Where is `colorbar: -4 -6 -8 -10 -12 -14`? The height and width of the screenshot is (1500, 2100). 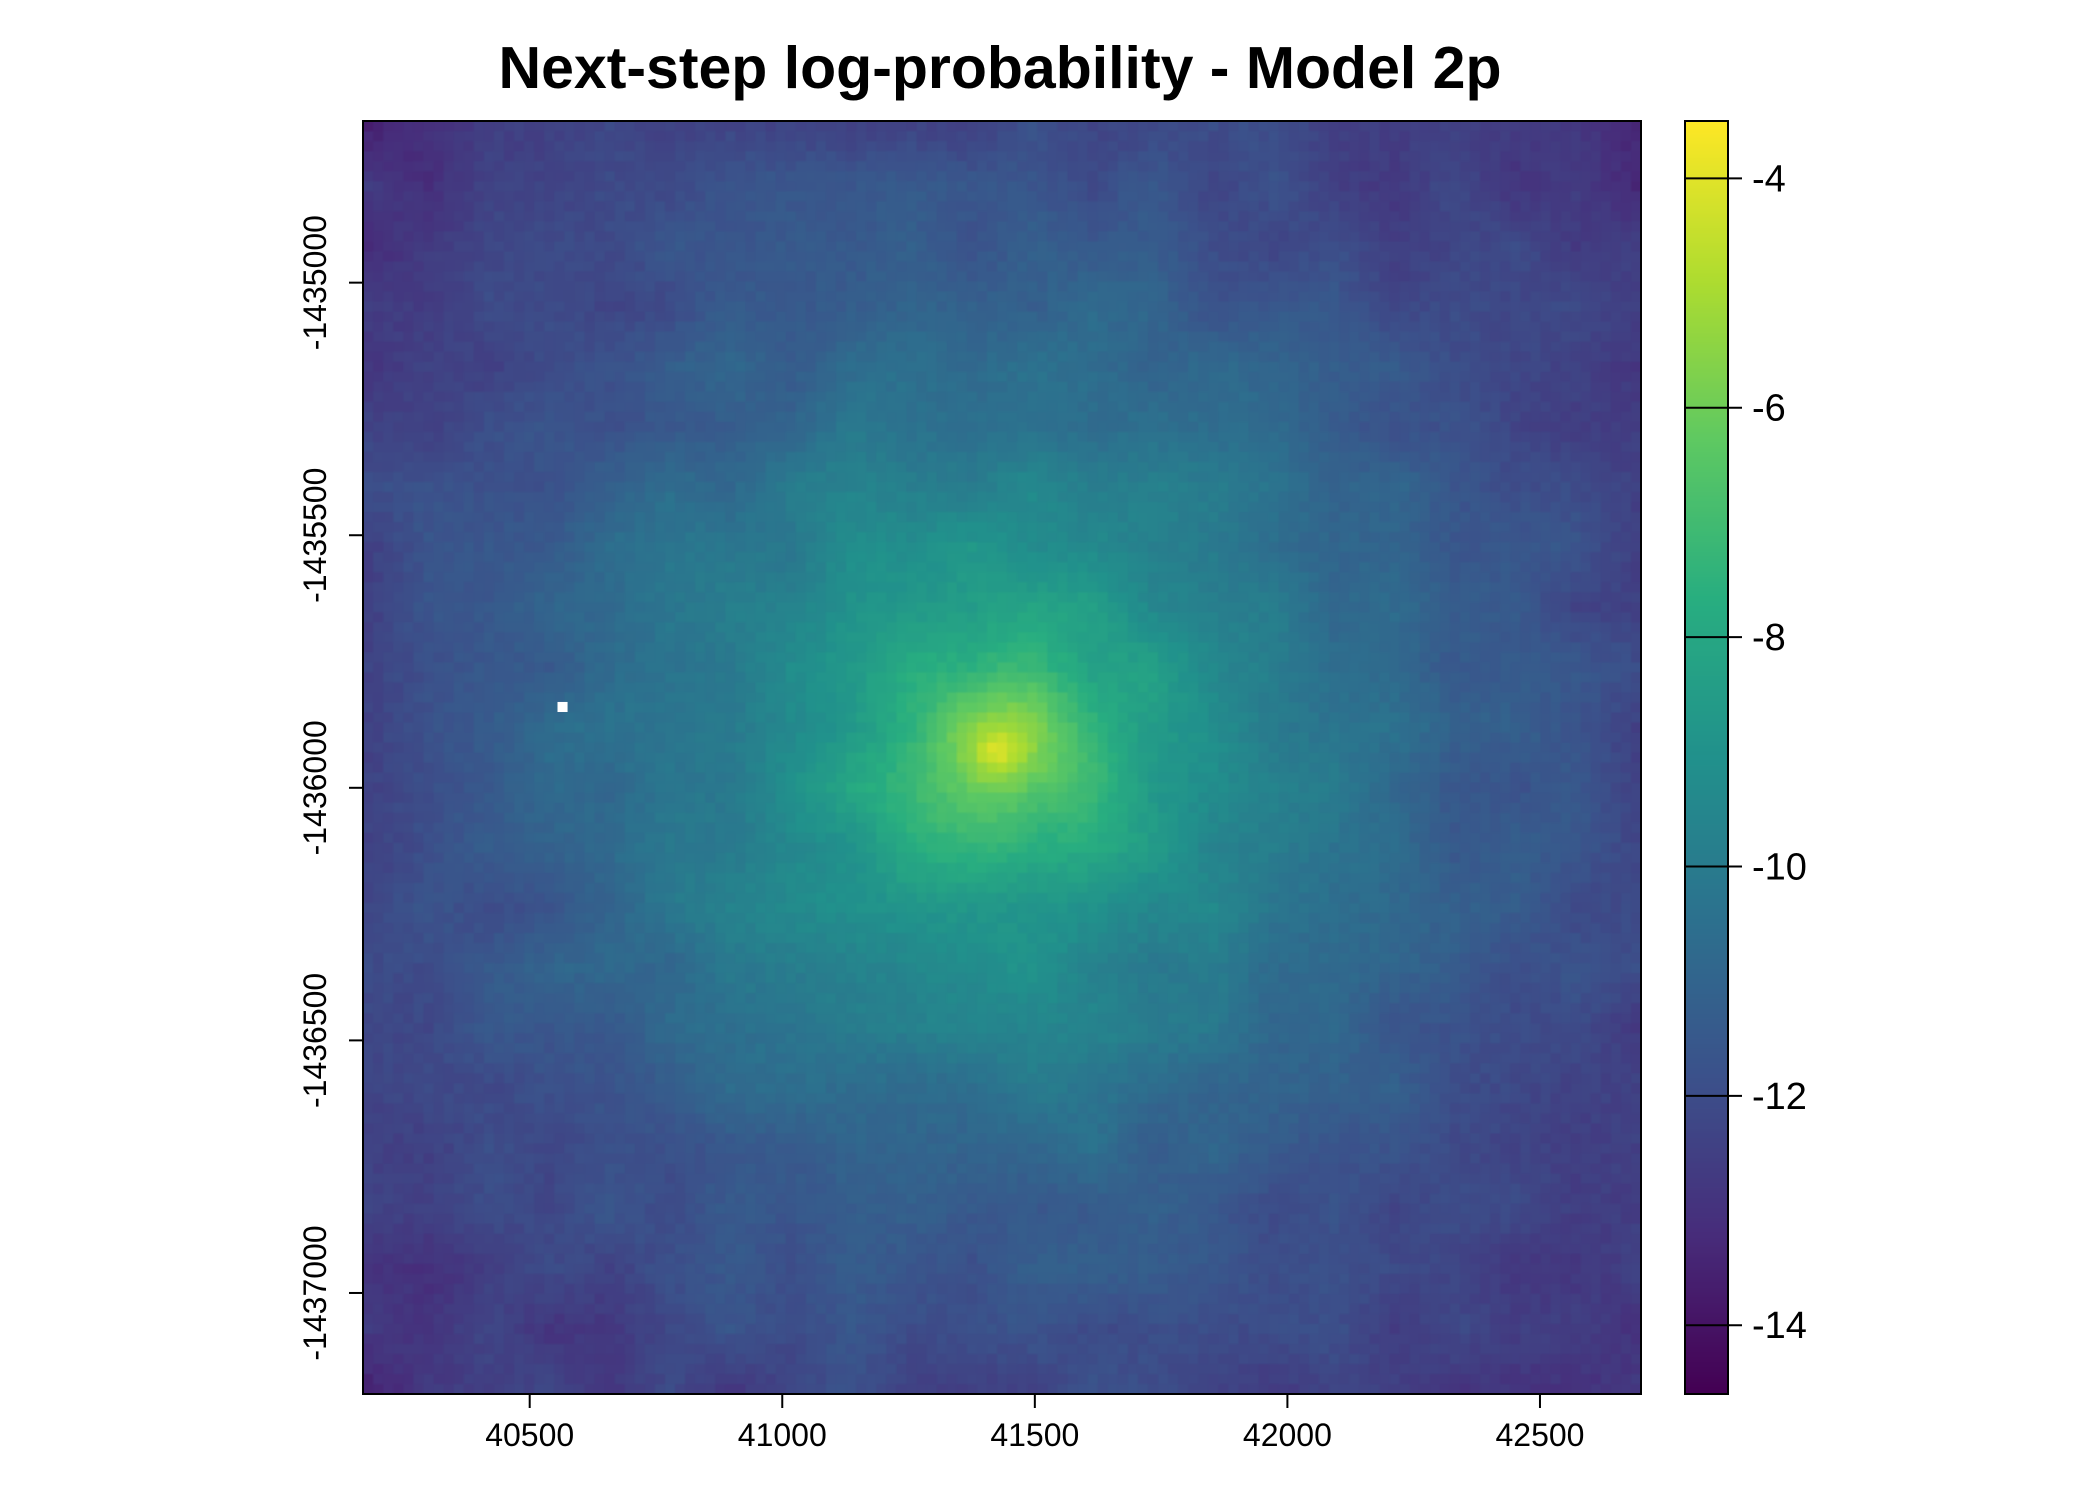 colorbar: -4 -6 -8 -10 -12 -14 is located at coordinates (1745, 757).